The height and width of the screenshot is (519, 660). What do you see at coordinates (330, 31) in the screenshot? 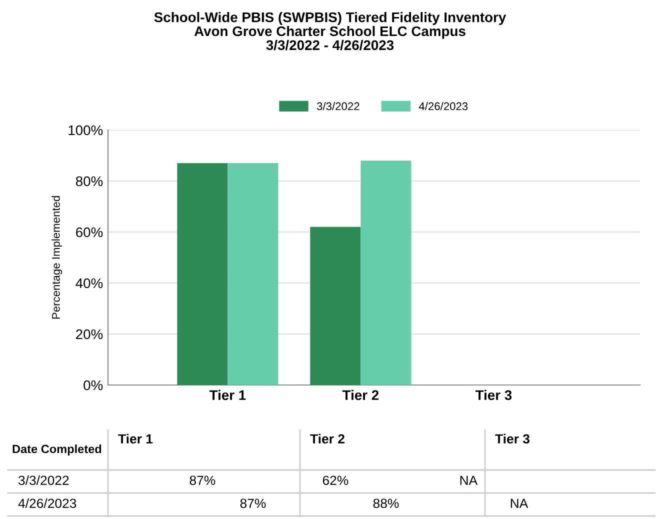
I see `chart-title: School-Wide PBIS (SWPBIS) Tiered Fidelity Inventory Avon Grove Charter School ELC Campus 3/3/2022 - 4/26/2023` at bounding box center [330, 31].